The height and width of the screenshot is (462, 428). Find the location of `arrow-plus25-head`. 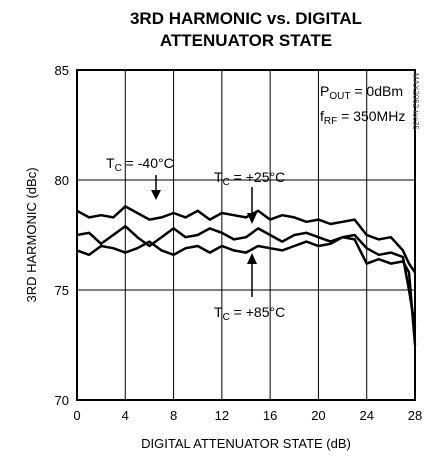

arrow-plus25-head is located at coordinates (252, 218).